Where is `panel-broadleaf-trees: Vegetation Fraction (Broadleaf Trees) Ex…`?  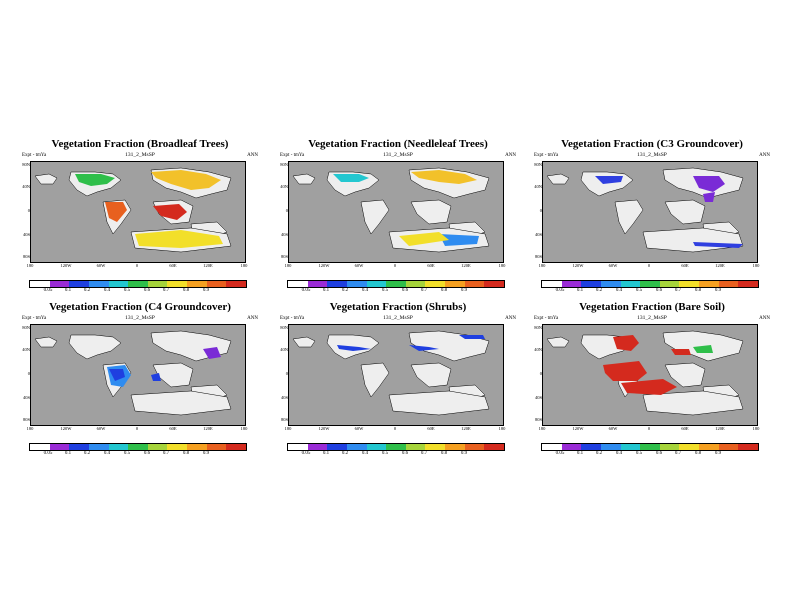
panel-broadleaf-trees: Vegetation Fraction (Broadleaf Trees) Ex… is located at coordinates (140, 220).